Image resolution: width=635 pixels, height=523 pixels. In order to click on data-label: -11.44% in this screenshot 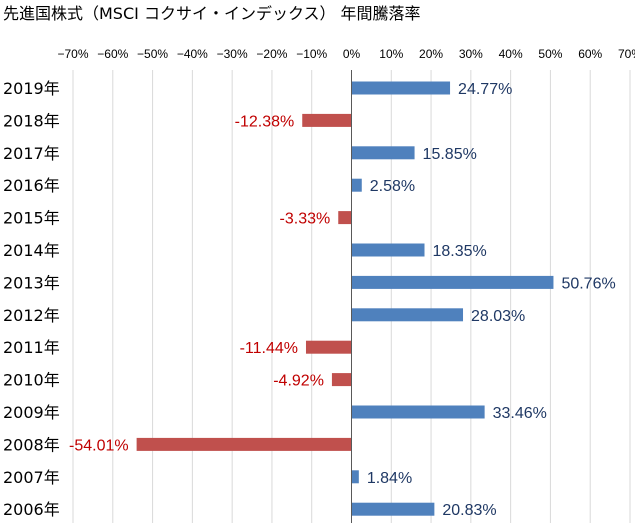, I will do `click(269, 348)`.